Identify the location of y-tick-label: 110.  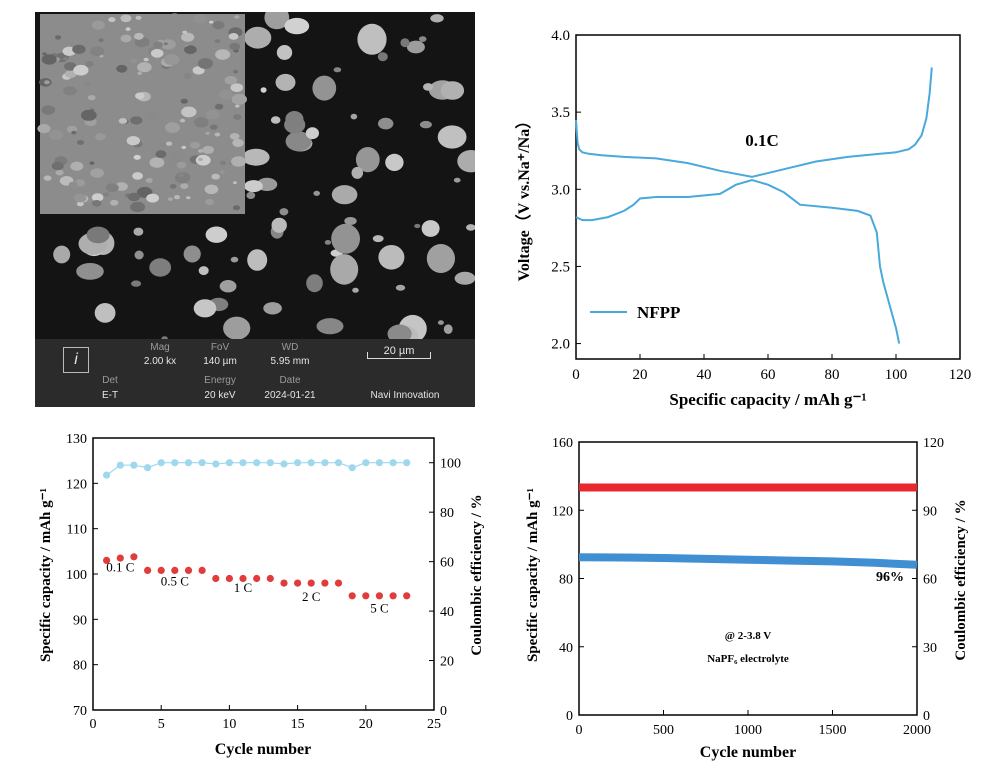
(77, 530).